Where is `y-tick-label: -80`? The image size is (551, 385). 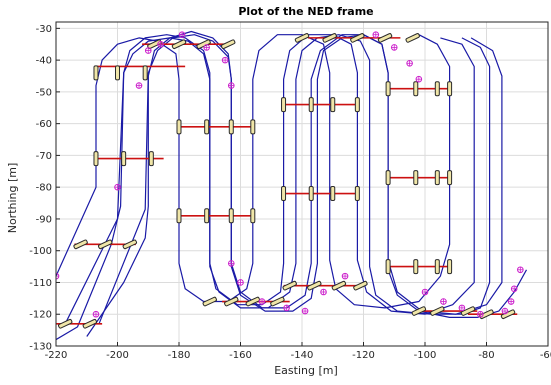 y-tick-label: -80 is located at coordinates (44, 188).